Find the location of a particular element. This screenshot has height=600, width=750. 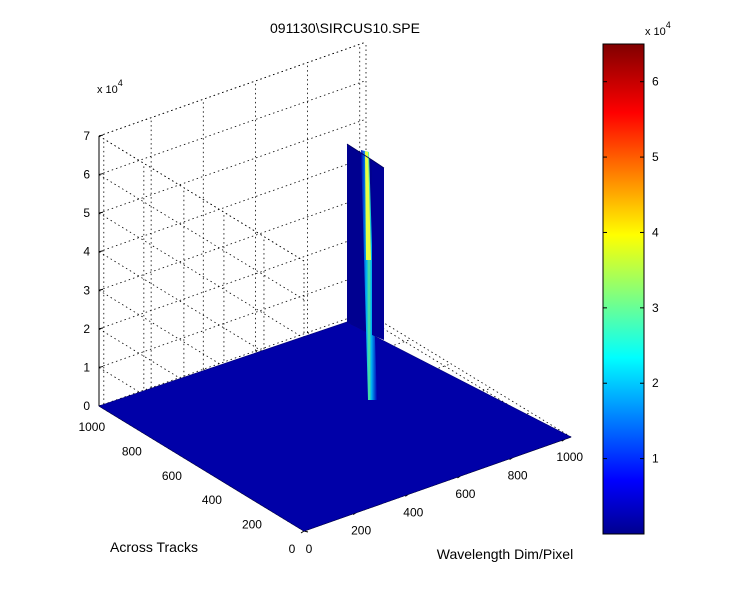

peak-ridge is located at coordinates (365, 271).